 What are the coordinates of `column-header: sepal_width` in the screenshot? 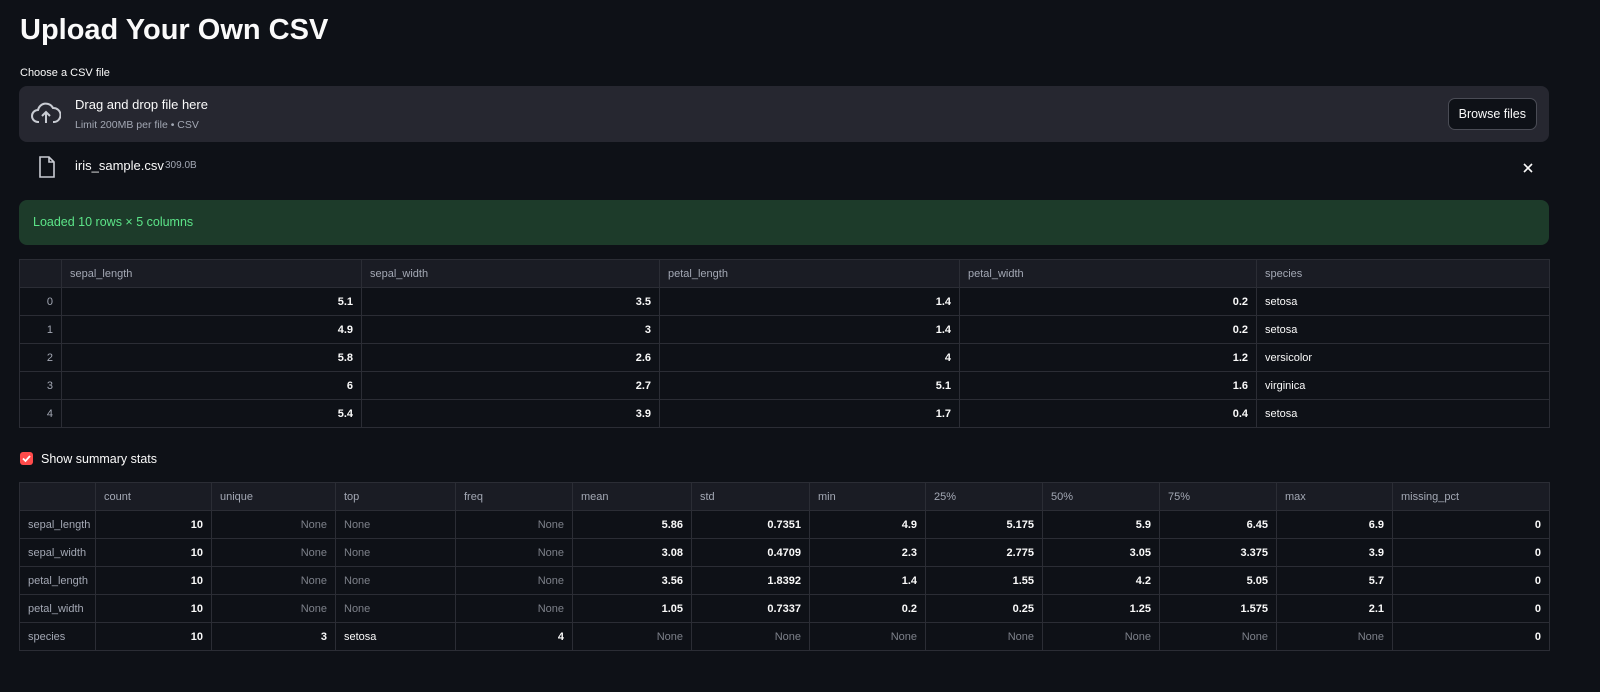 It's located at (510, 273).